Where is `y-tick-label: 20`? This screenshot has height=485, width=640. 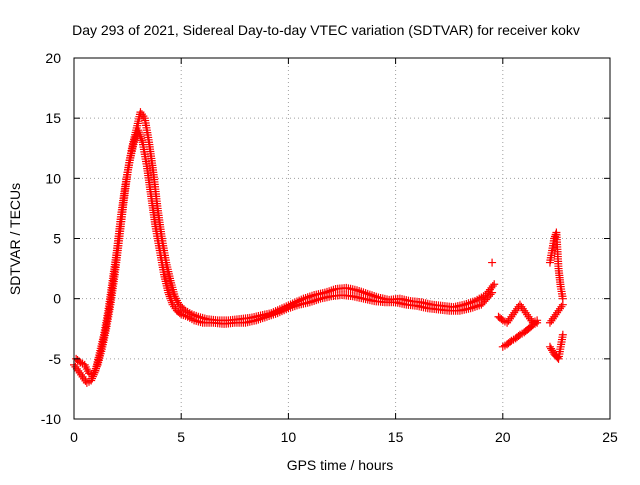 y-tick-label: 20 is located at coordinates (53, 58).